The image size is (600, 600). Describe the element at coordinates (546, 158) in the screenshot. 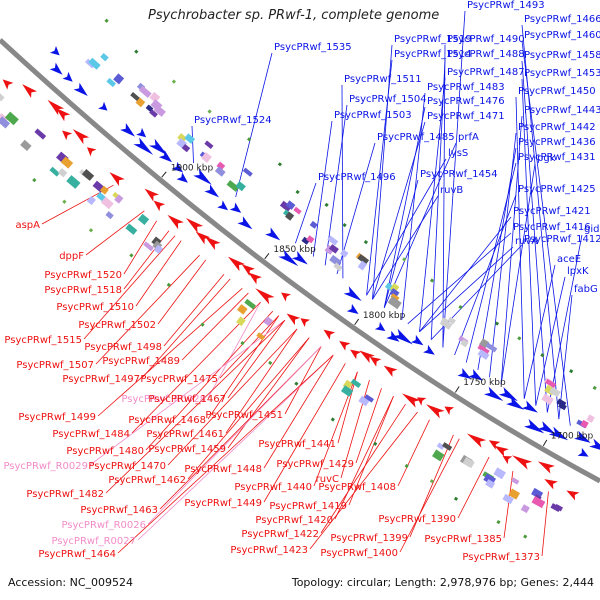

I see `gene-label-plus: pgk` at that location.